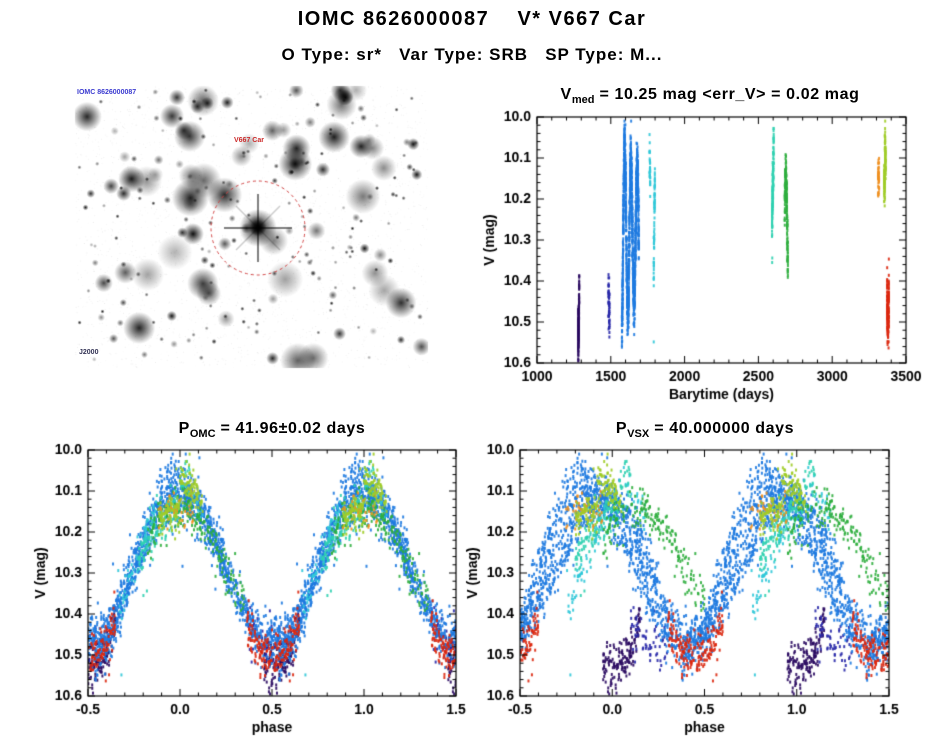 Image resolution: width=944 pixels, height=747 pixels. What do you see at coordinates (202, 434) in the screenshot?
I see `phase-omc-title-sub: OMC` at bounding box center [202, 434].